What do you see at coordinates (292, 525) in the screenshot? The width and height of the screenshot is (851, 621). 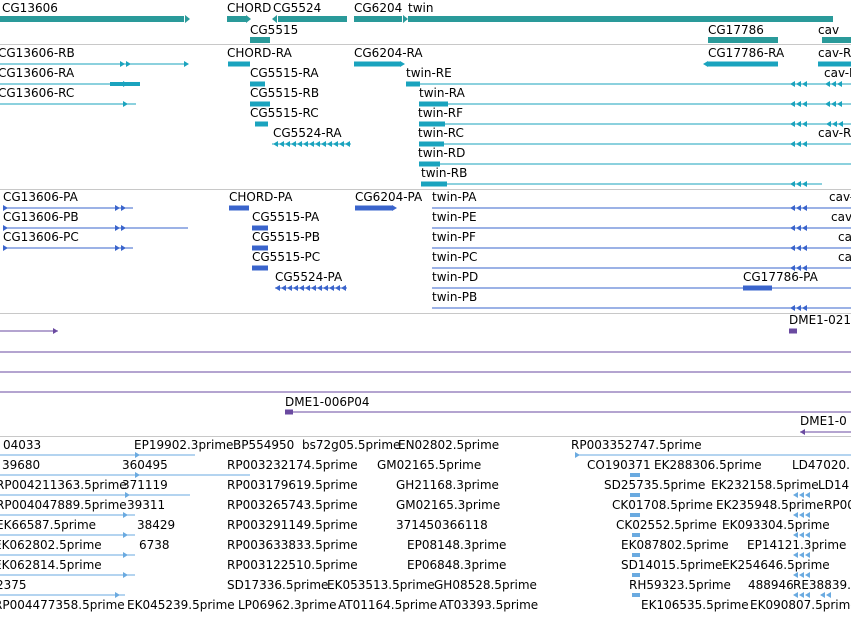 I see `est-label: RP003291149.5prime` at bounding box center [292, 525].